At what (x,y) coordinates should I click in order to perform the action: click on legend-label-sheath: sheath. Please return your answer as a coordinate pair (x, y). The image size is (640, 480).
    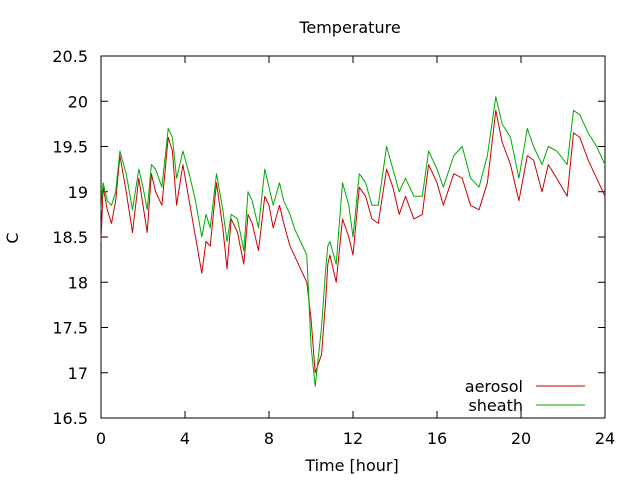
    Looking at the image, I should click on (495, 405).